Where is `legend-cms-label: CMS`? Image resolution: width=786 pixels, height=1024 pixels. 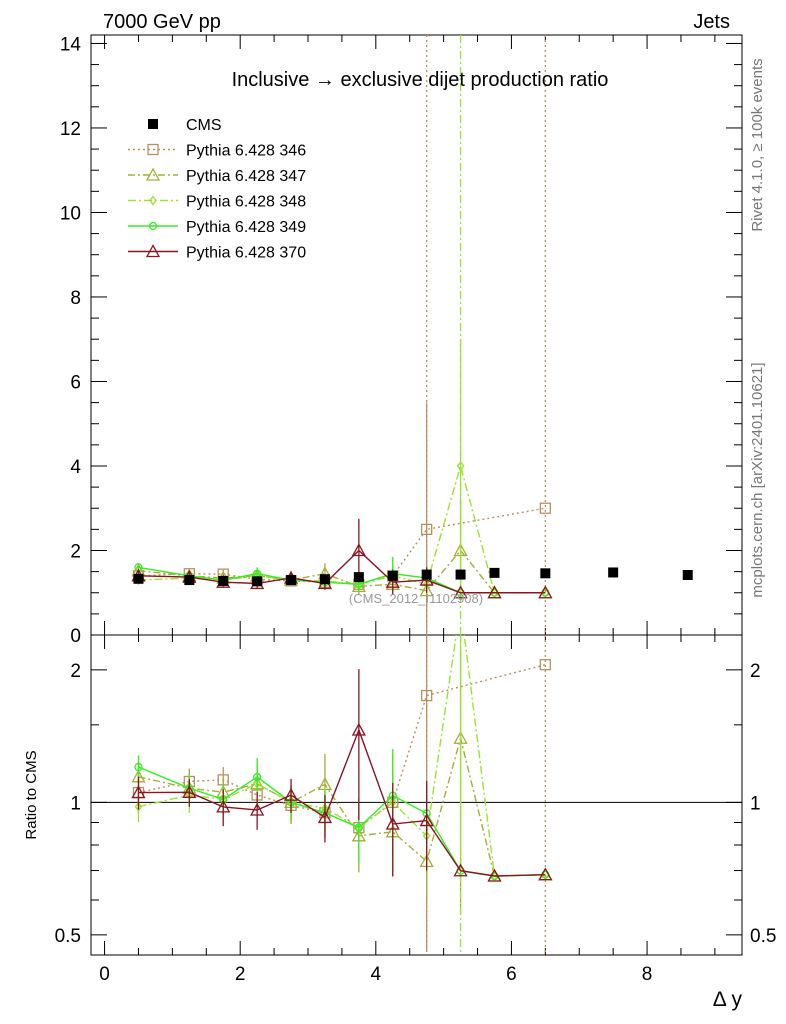
legend-cms-label: CMS is located at coordinates (204, 125).